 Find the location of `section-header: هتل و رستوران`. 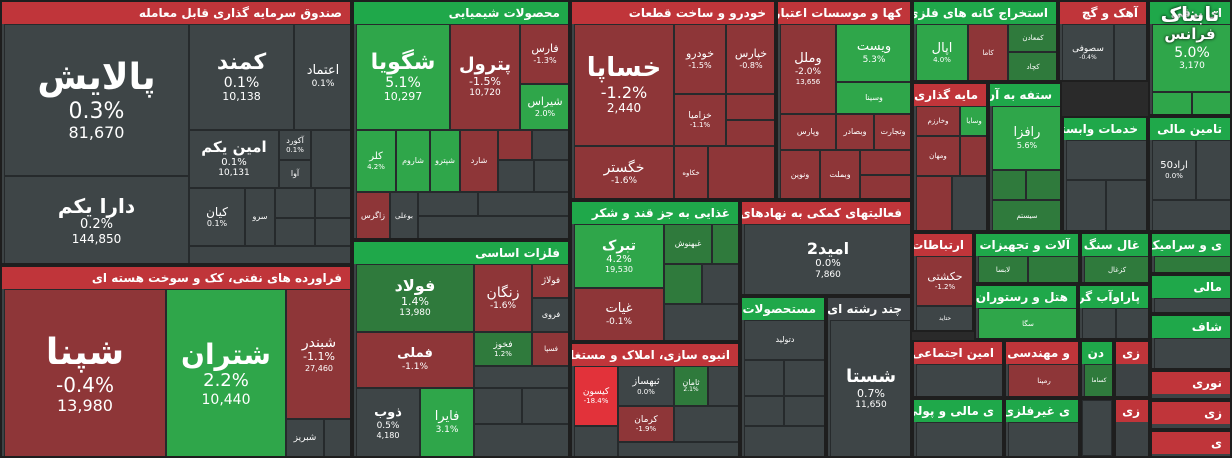

section-header: هتل و رستوران is located at coordinates (1026, 297).